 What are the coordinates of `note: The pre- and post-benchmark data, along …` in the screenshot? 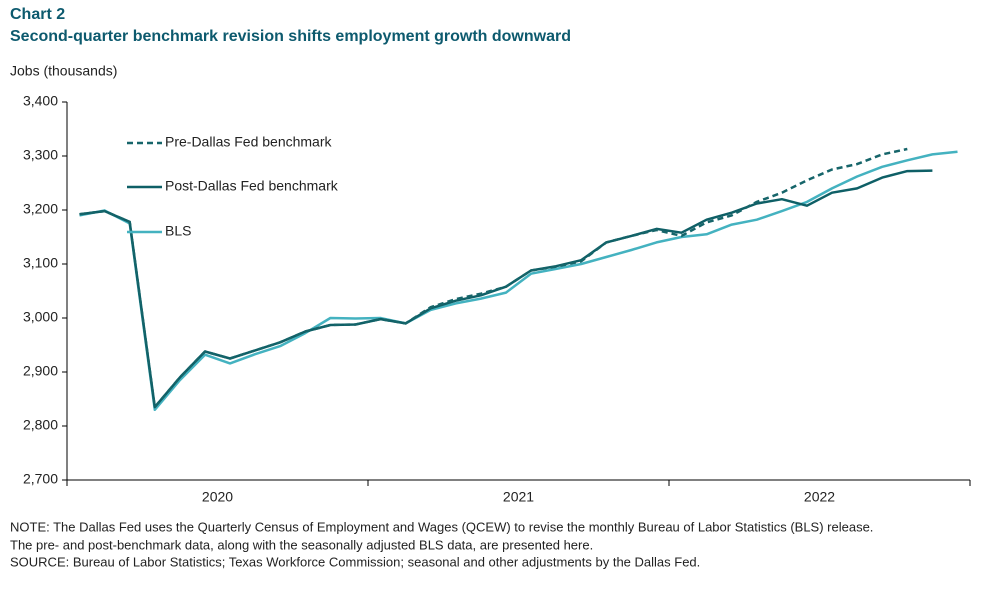 It's located at (301, 544).